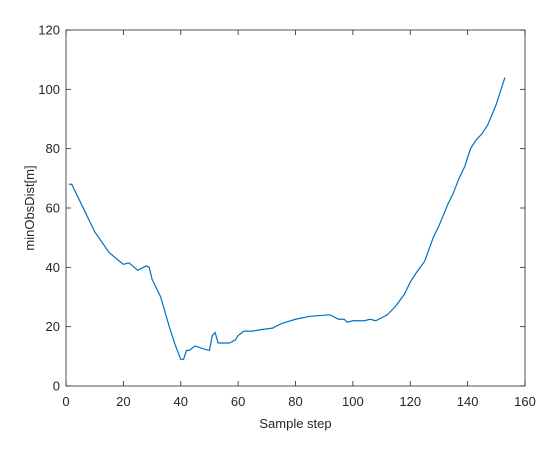  I want to click on x-tick-label: 20, so click(123, 401).